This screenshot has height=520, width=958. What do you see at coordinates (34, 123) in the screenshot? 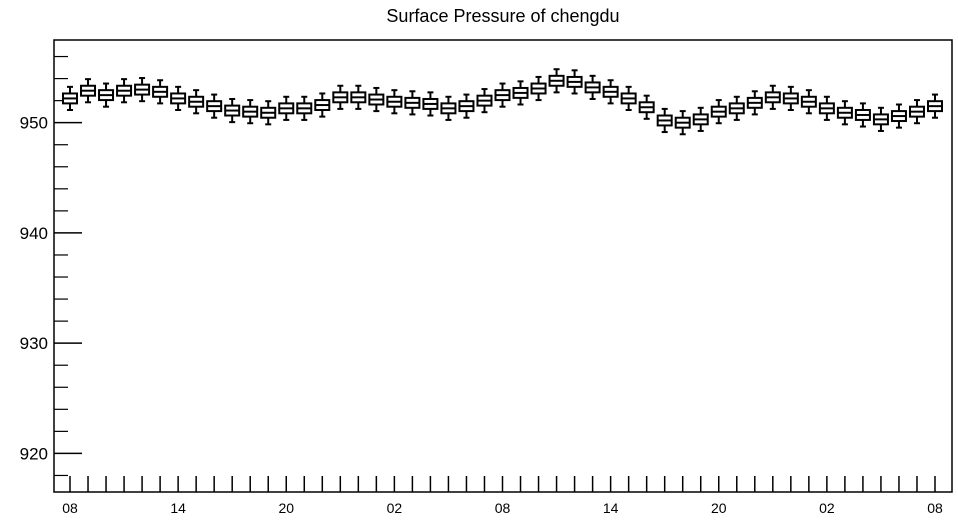
I see `y-tick-label: 950` at bounding box center [34, 123].